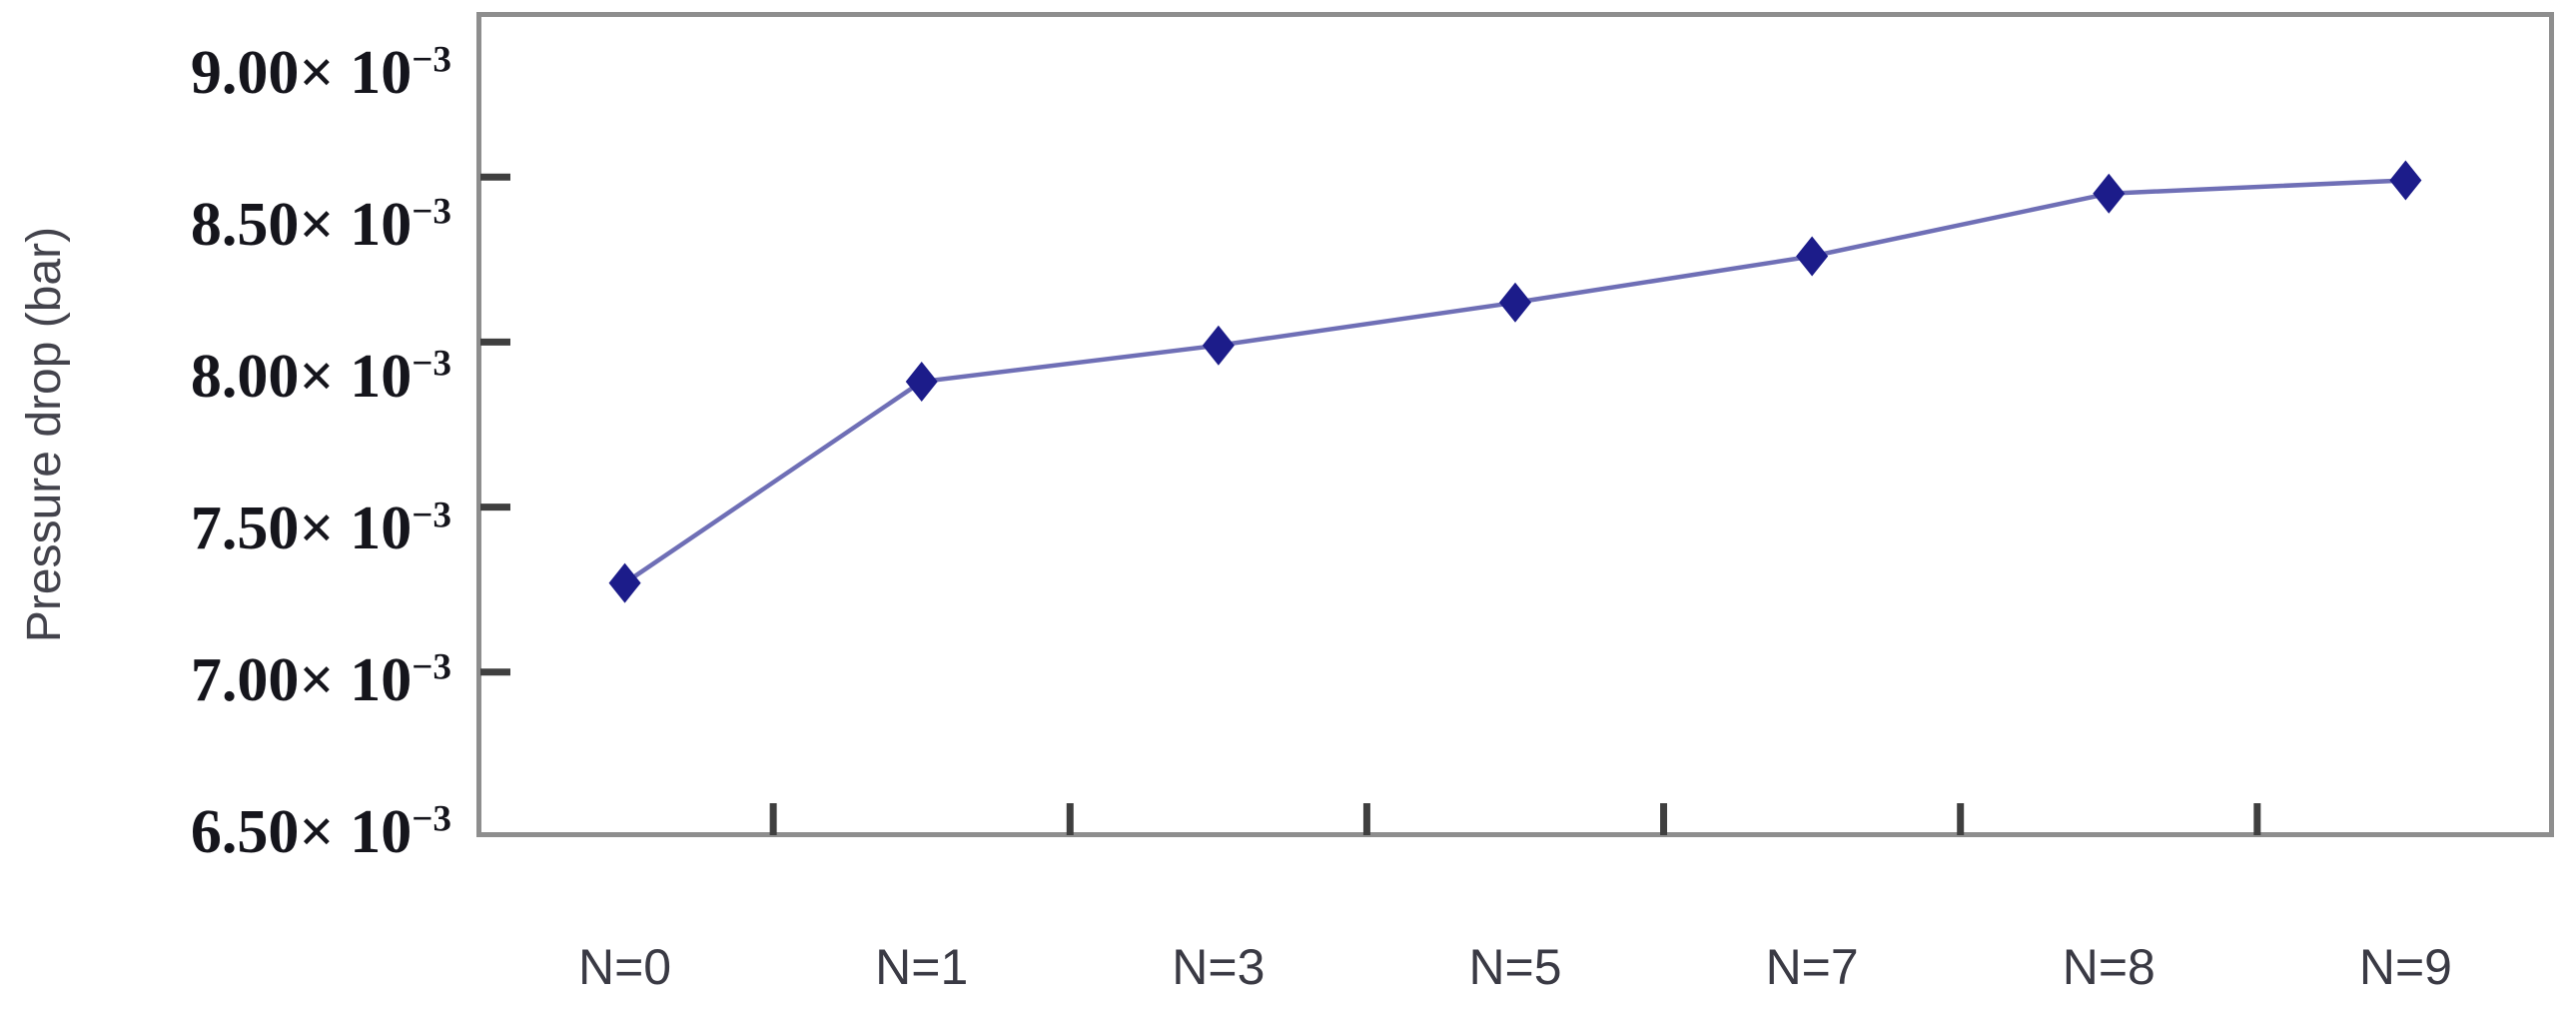 Image resolution: width=2576 pixels, height=1013 pixels. Describe the element at coordinates (624, 582) in the screenshot. I see `data-point-marker-N=0` at that location.